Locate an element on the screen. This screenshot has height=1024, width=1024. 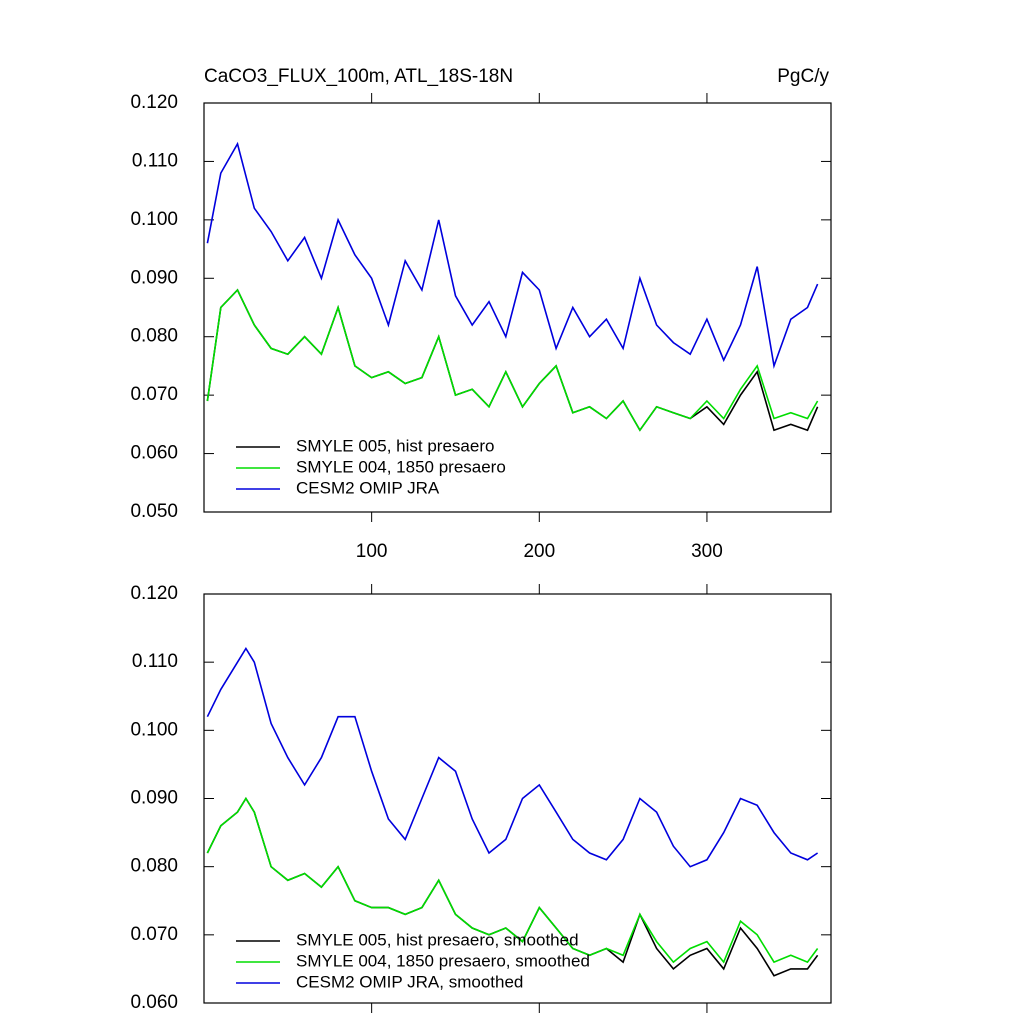
x-tick-label: 300 is located at coordinates (707, 551).